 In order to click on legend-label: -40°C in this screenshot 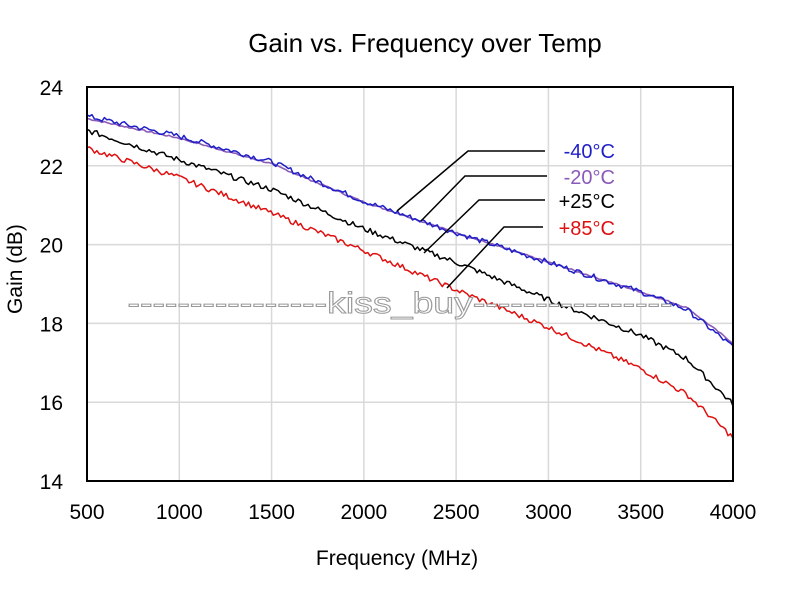, I will do `click(589, 152)`.